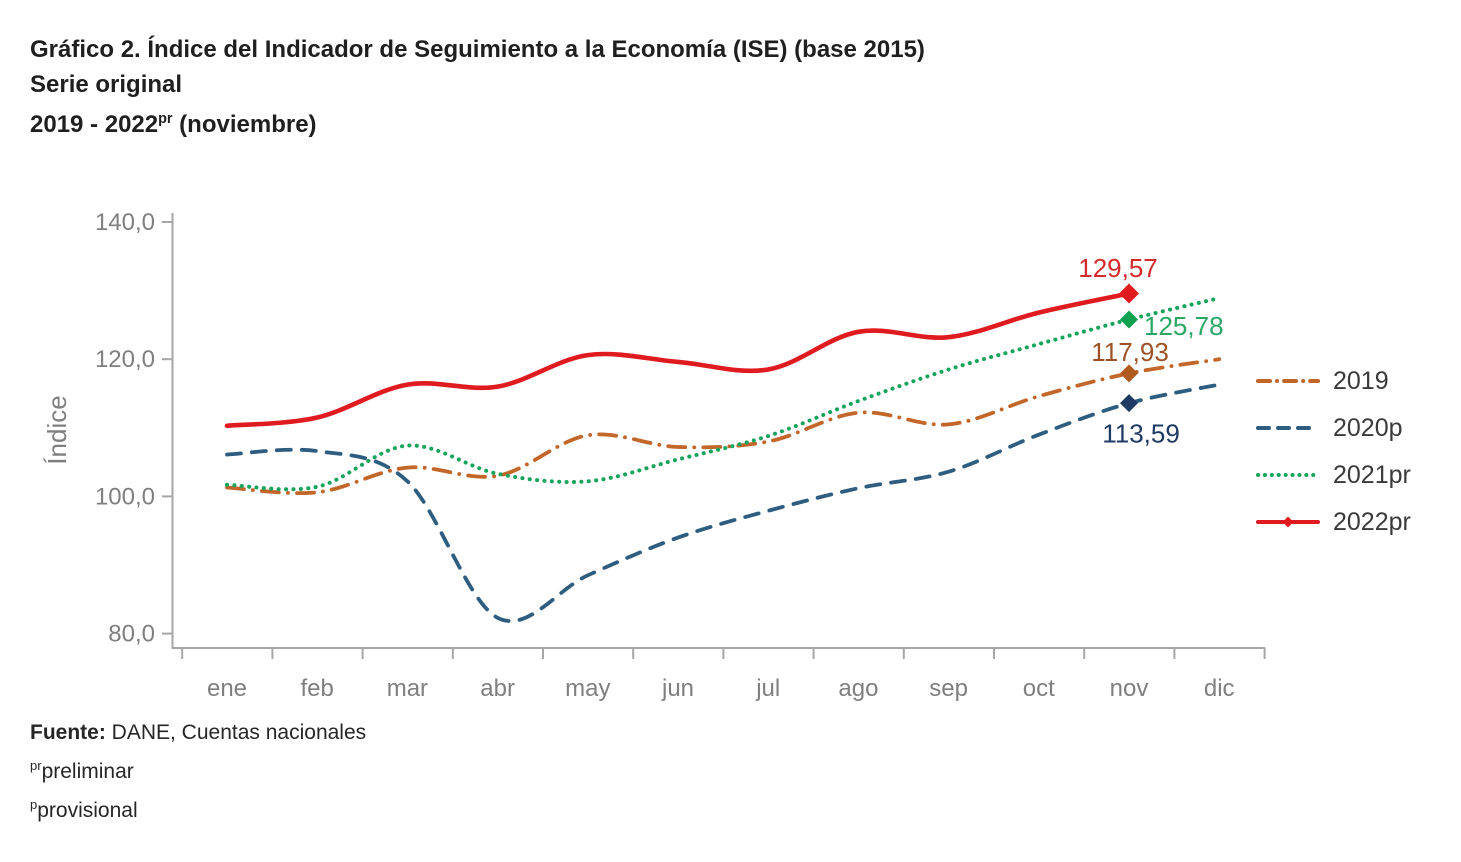  I want to click on legend-line-sample-2019, so click(1288, 381).